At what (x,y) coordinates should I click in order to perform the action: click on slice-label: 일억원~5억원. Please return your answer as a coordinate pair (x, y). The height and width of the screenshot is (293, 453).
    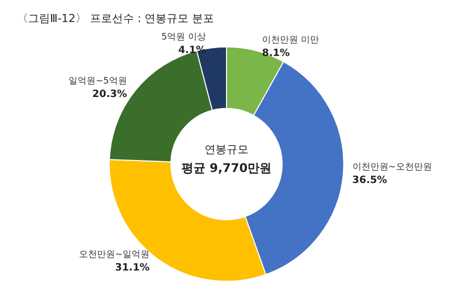
    Looking at the image, I should click on (97, 81).